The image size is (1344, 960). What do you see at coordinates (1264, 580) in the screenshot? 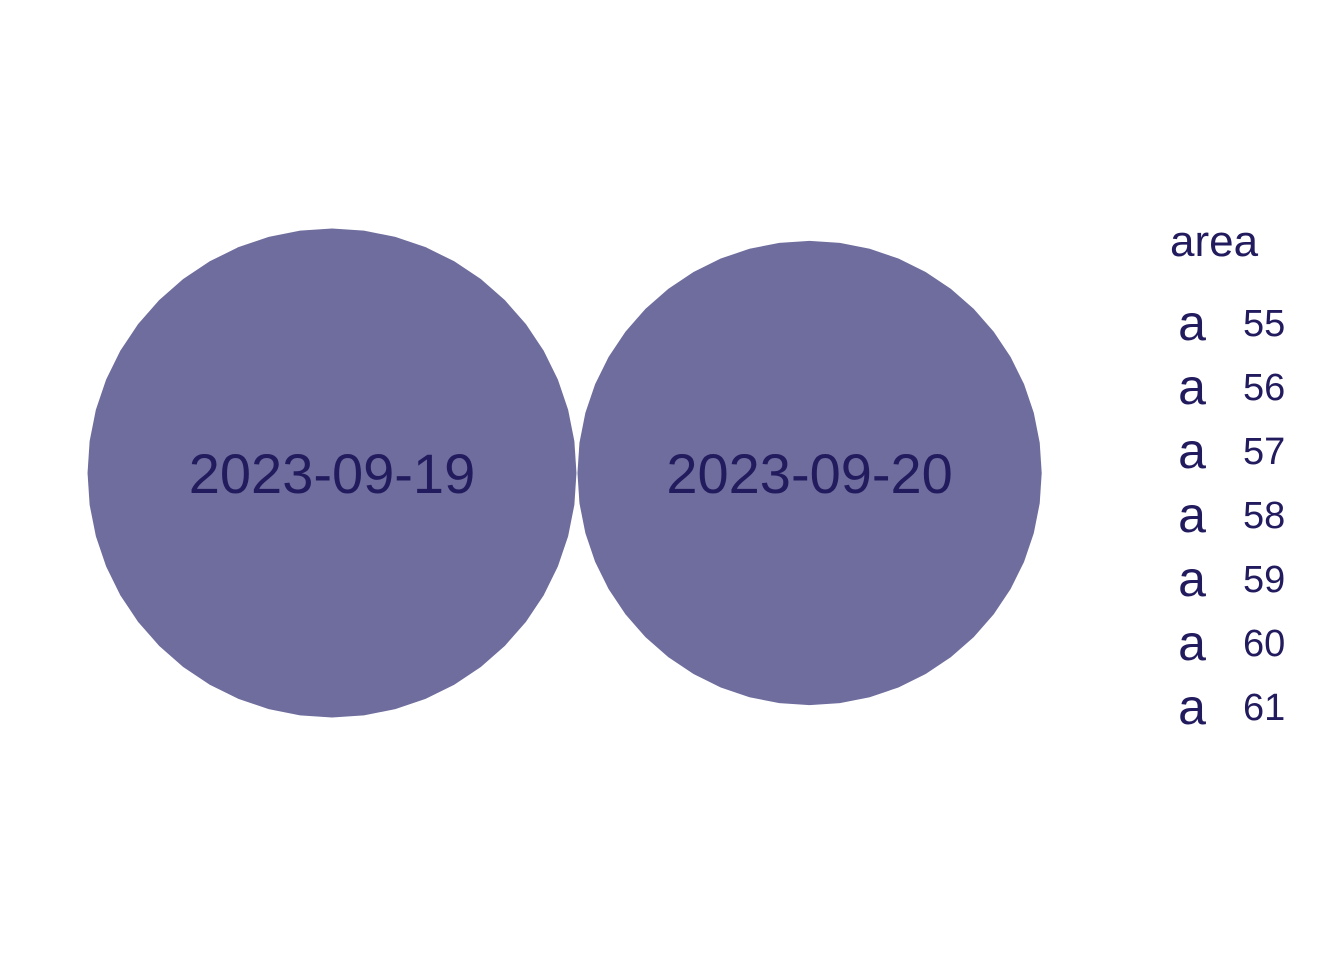
I see `legend-label: 59` at bounding box center [1264, 580].